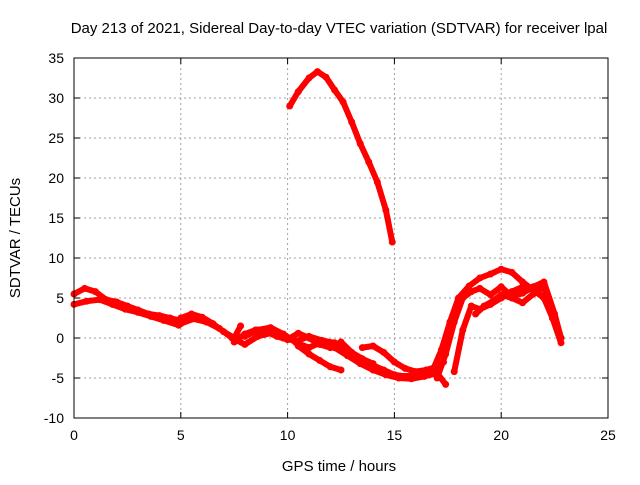  Describe the element at coordinates (56, 218) in the screenshot. I see `y-tick-label: 15` at that location.